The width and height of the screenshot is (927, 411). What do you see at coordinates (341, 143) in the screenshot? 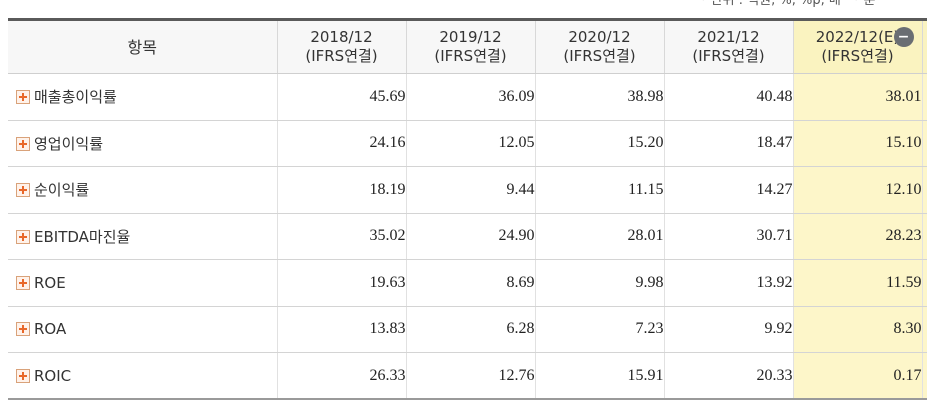
I see `value-cell: 24.16` at bounding box center [341, 143].